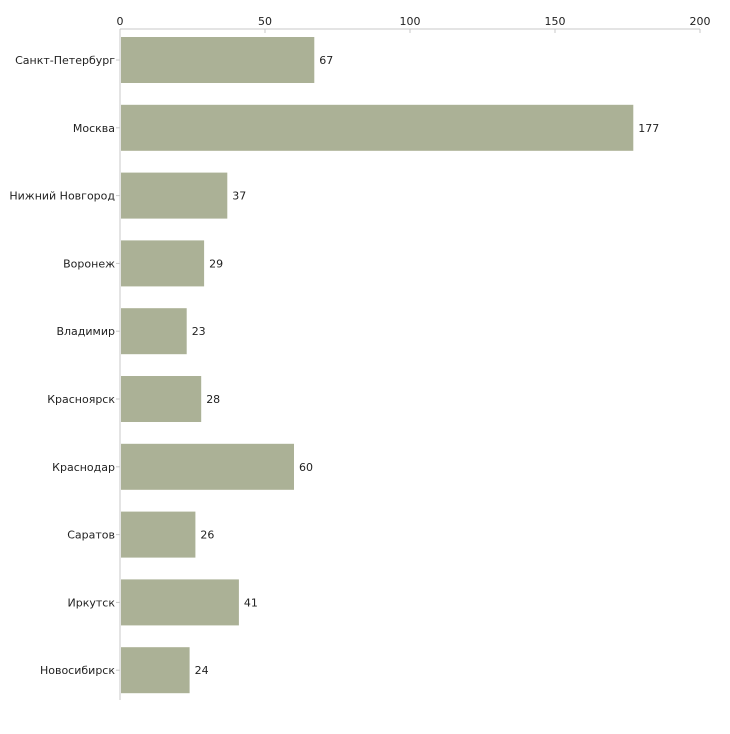 This screenshot has width=730, height=734. I want to click on y-tick-label: Нижний Новгород, so click(62, 196).